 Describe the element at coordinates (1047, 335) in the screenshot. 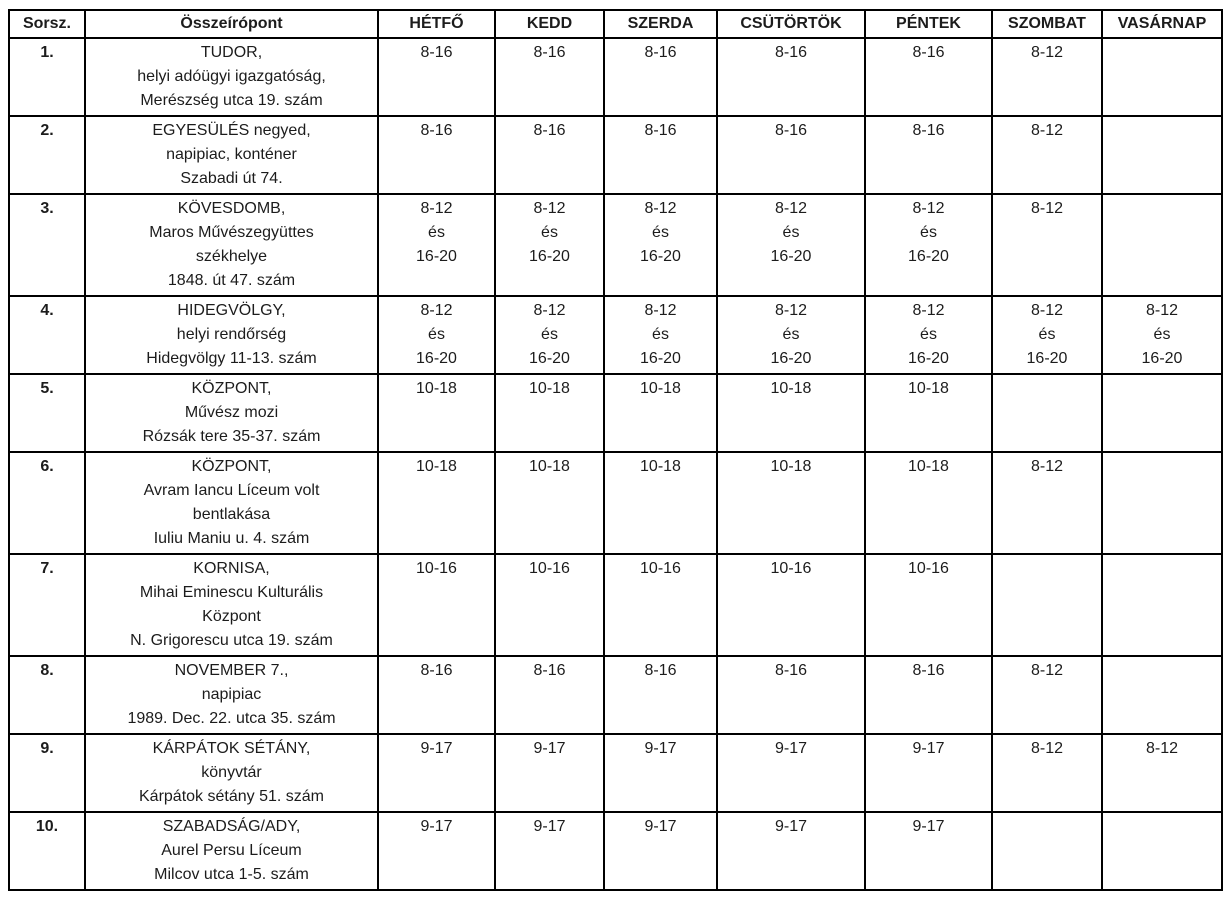

I see `day-cell-szombat: 8-12 és 16-20` at that location.